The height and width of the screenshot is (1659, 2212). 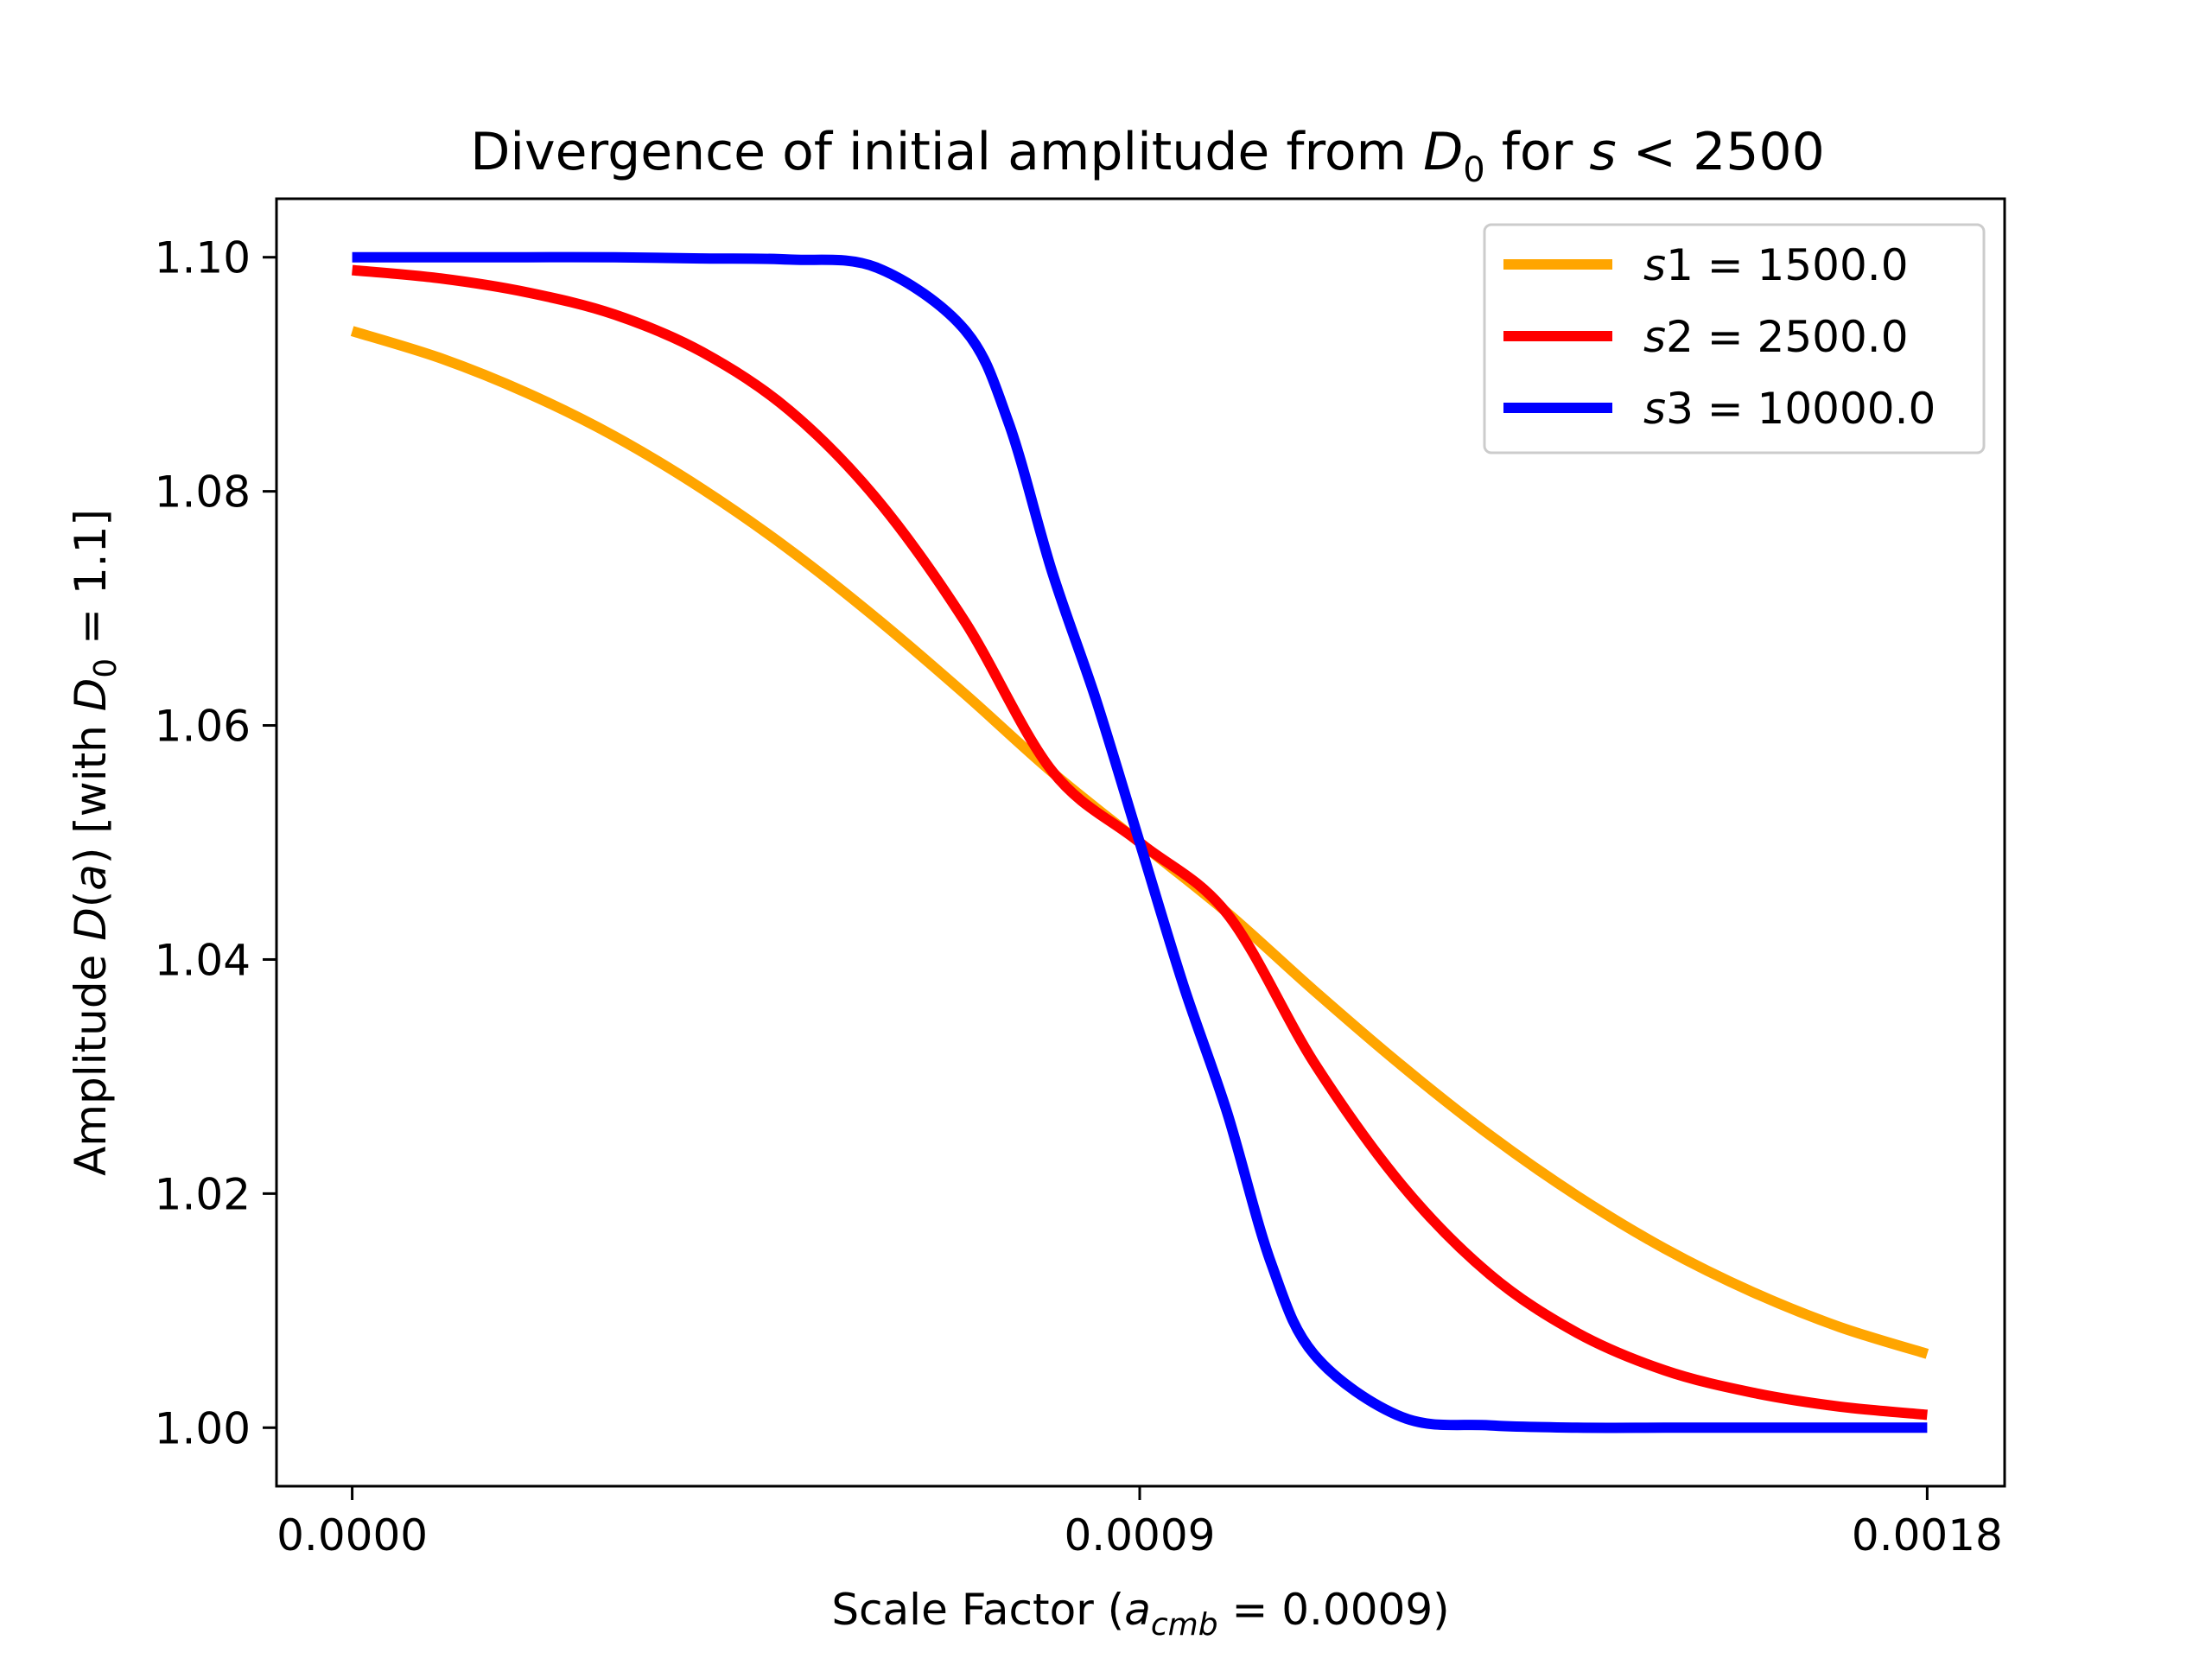 What do you see at coordinates (1776, 337) in the screenshot?
I see `legend-label-2: s2 = 2500.0` at bounding box center [1776, 337].